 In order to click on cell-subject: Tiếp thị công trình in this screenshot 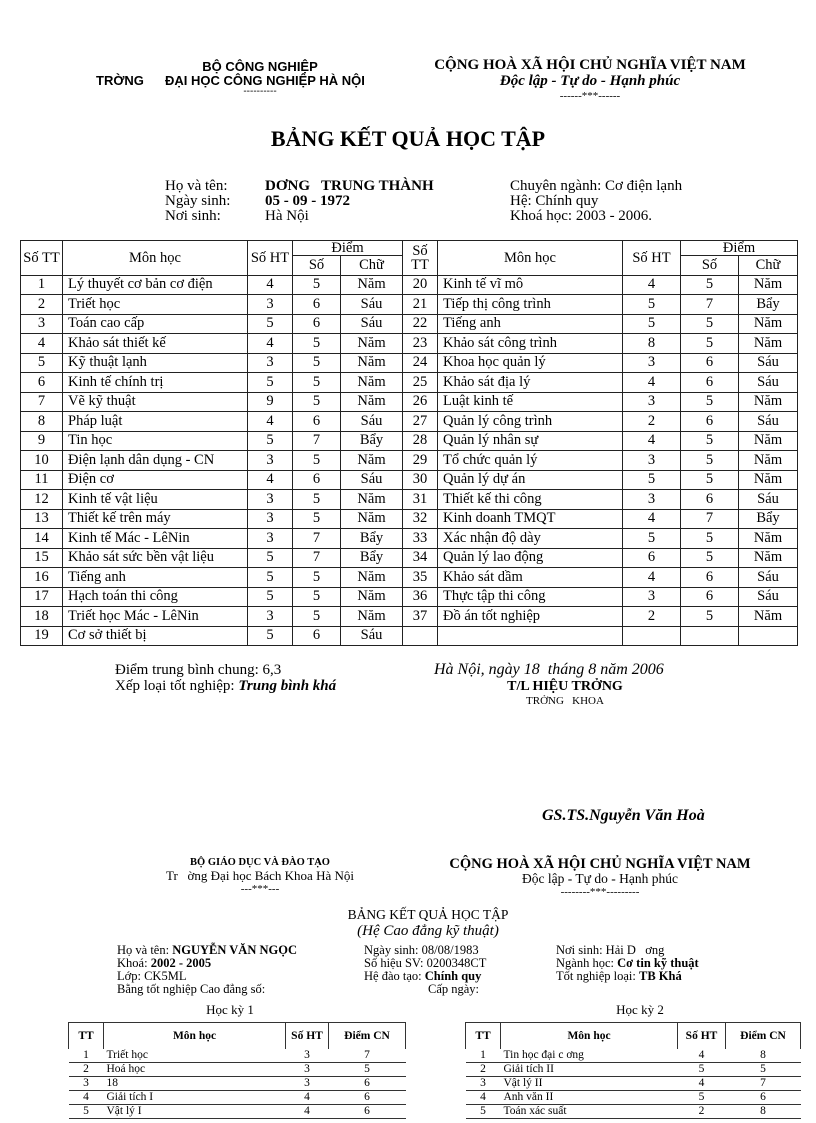, I will do `click(530, 304)`.